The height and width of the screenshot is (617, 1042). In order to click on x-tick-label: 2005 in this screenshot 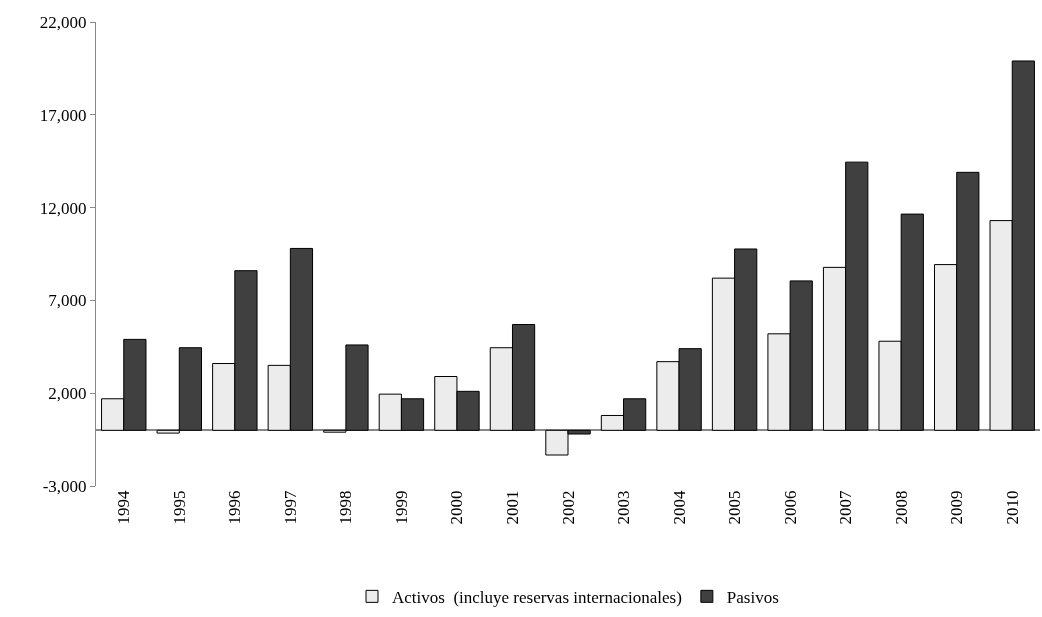, I will do `click(735, 507)`.